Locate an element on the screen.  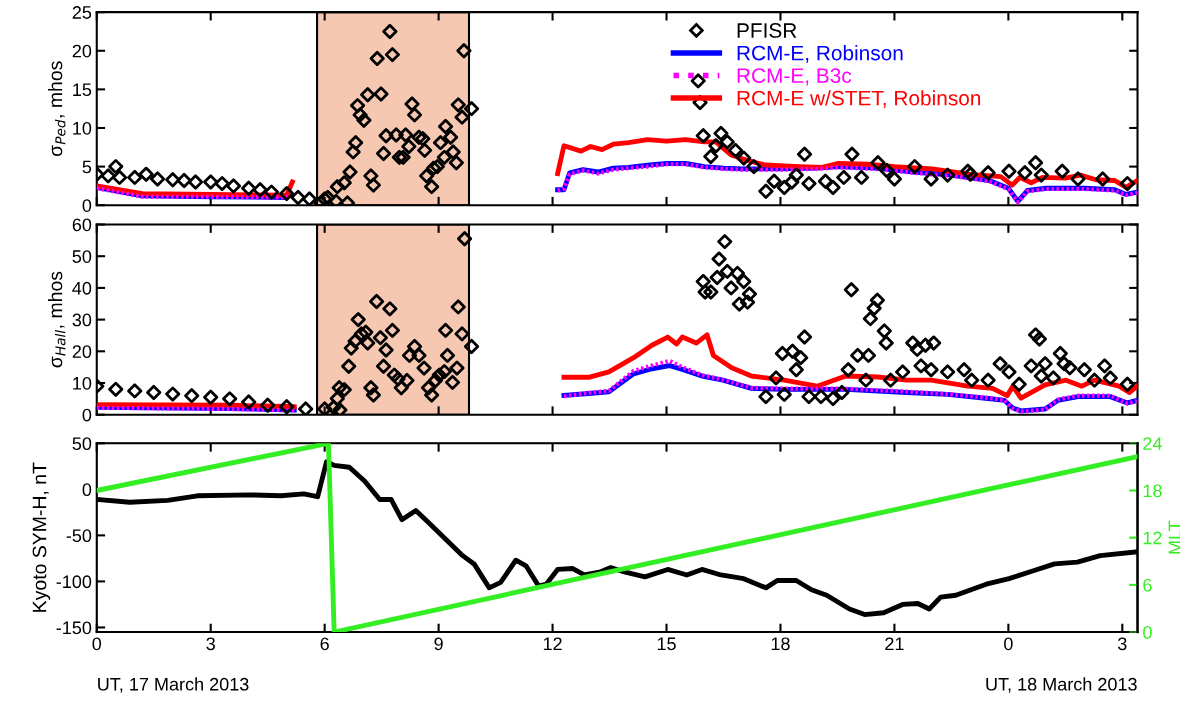
legend-label: RCM-E, Robinson is located at coordinates (820, 54).